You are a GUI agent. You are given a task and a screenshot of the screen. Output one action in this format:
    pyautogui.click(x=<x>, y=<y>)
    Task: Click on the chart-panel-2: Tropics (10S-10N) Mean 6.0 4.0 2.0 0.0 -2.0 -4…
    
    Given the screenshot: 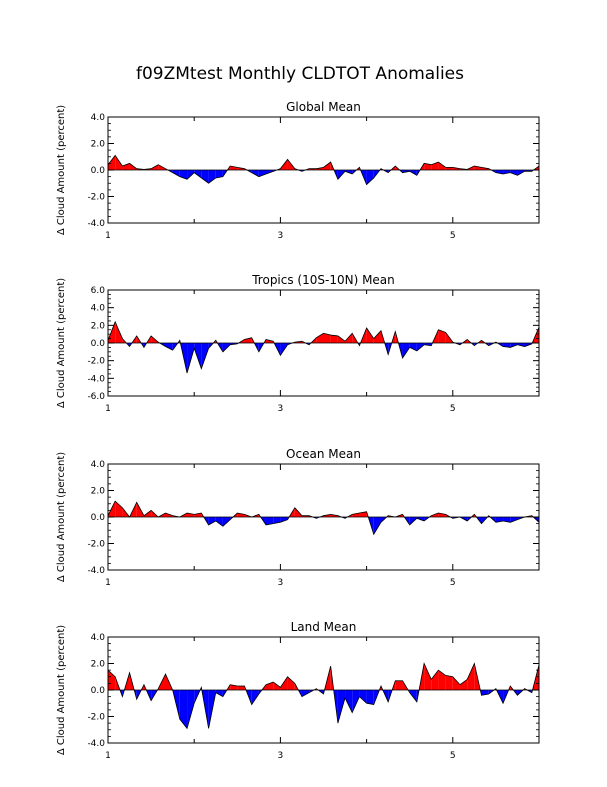 What is the action you would take?
    pyautogui.click(x=298, y=343)
    